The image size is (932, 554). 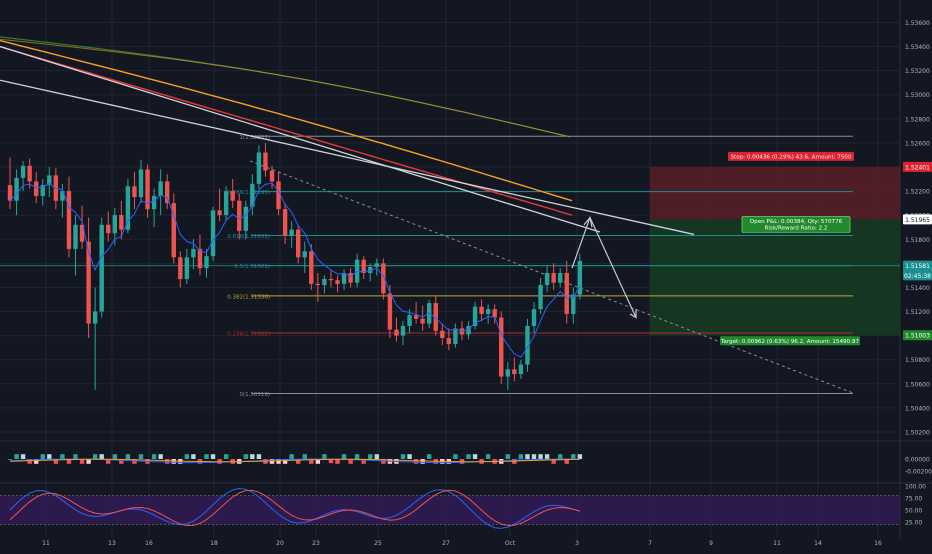 I want to click on time-axis: 11 13 16 18 20 23 25 27 Oct 3 7 9 11 14 16, so click(x=462, y=543).